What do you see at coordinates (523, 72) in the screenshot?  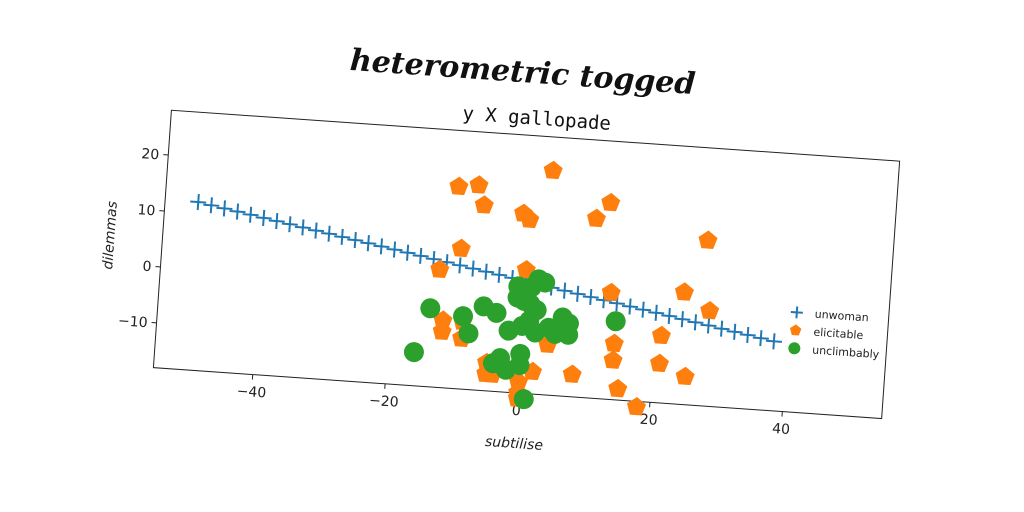 I see `page-title: heterometric togged` at bounding box center [523, 72].